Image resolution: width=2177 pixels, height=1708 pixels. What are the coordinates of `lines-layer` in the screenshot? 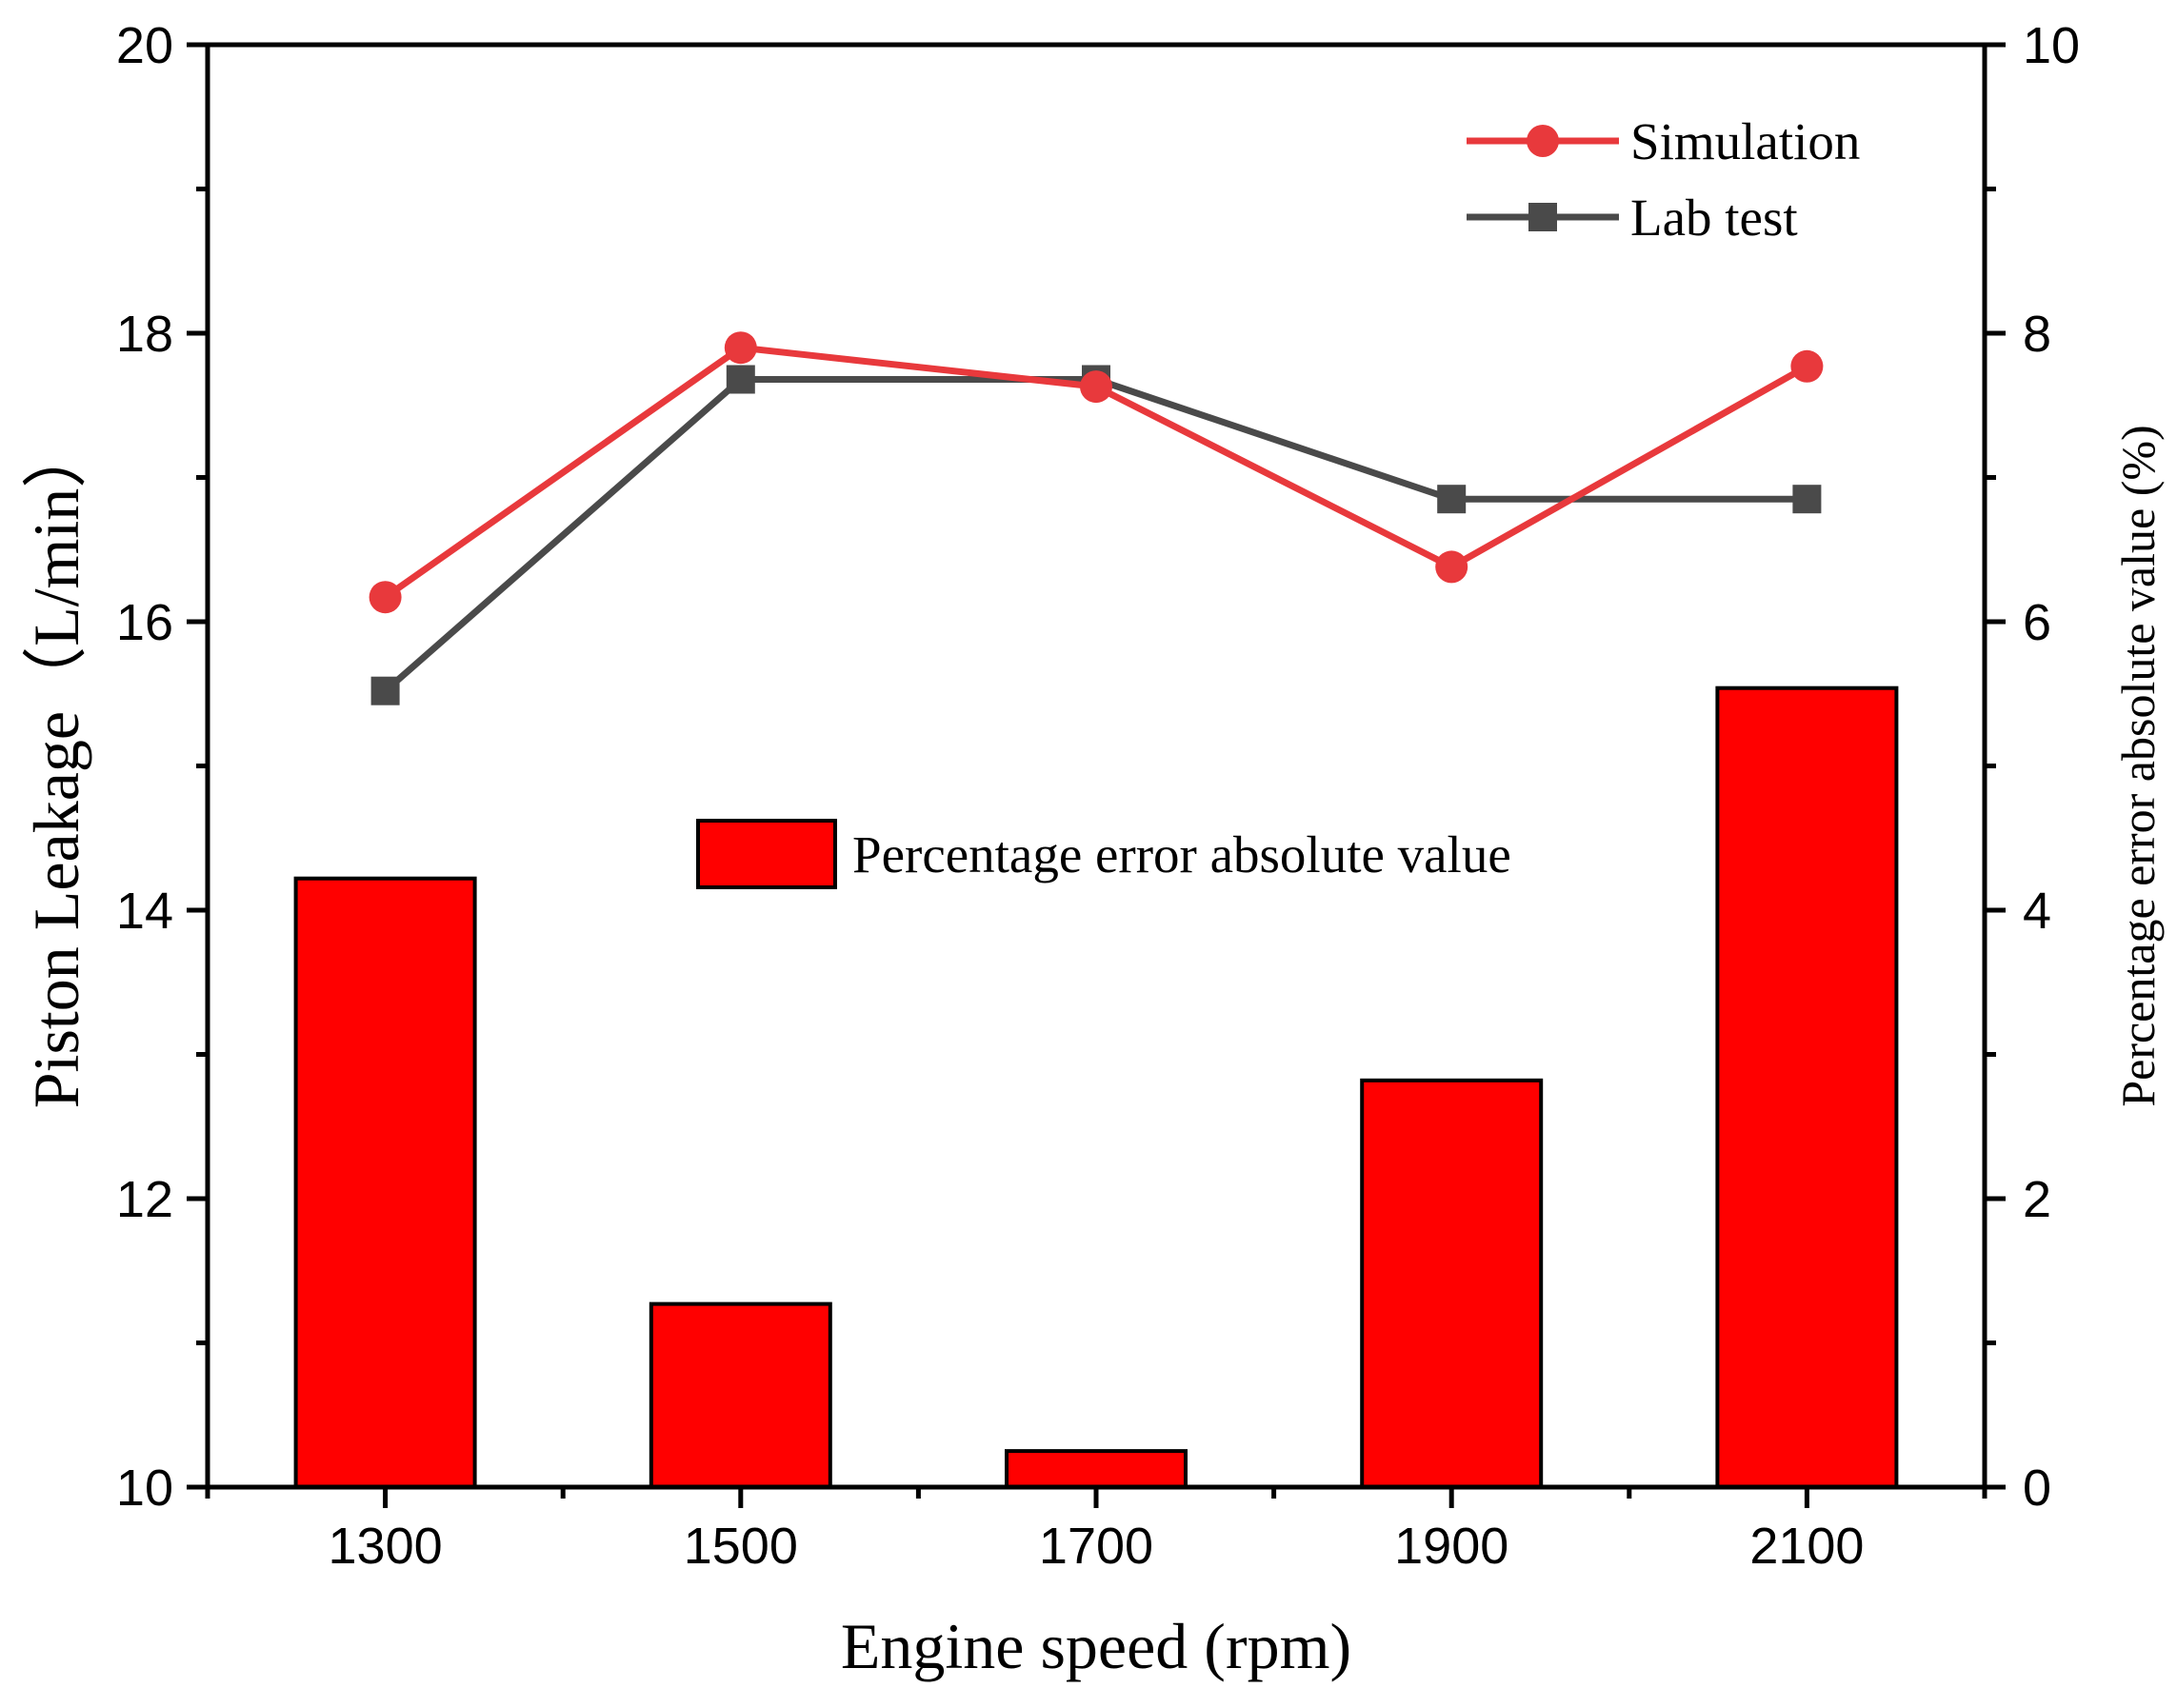 It's located at (1096, 518).